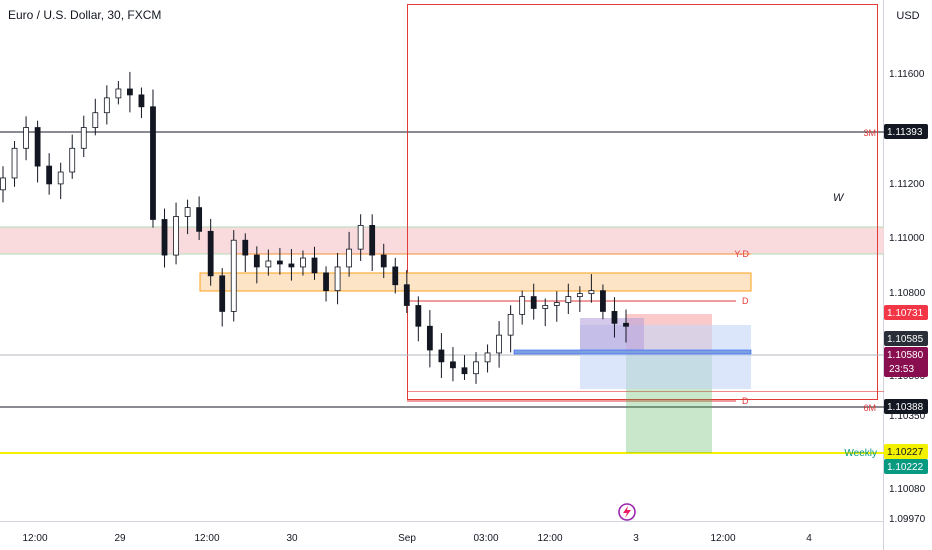  Describe the element at coordinates (485, 538) in the screenshot. I see `time-tick-label: 03:00` at that location.